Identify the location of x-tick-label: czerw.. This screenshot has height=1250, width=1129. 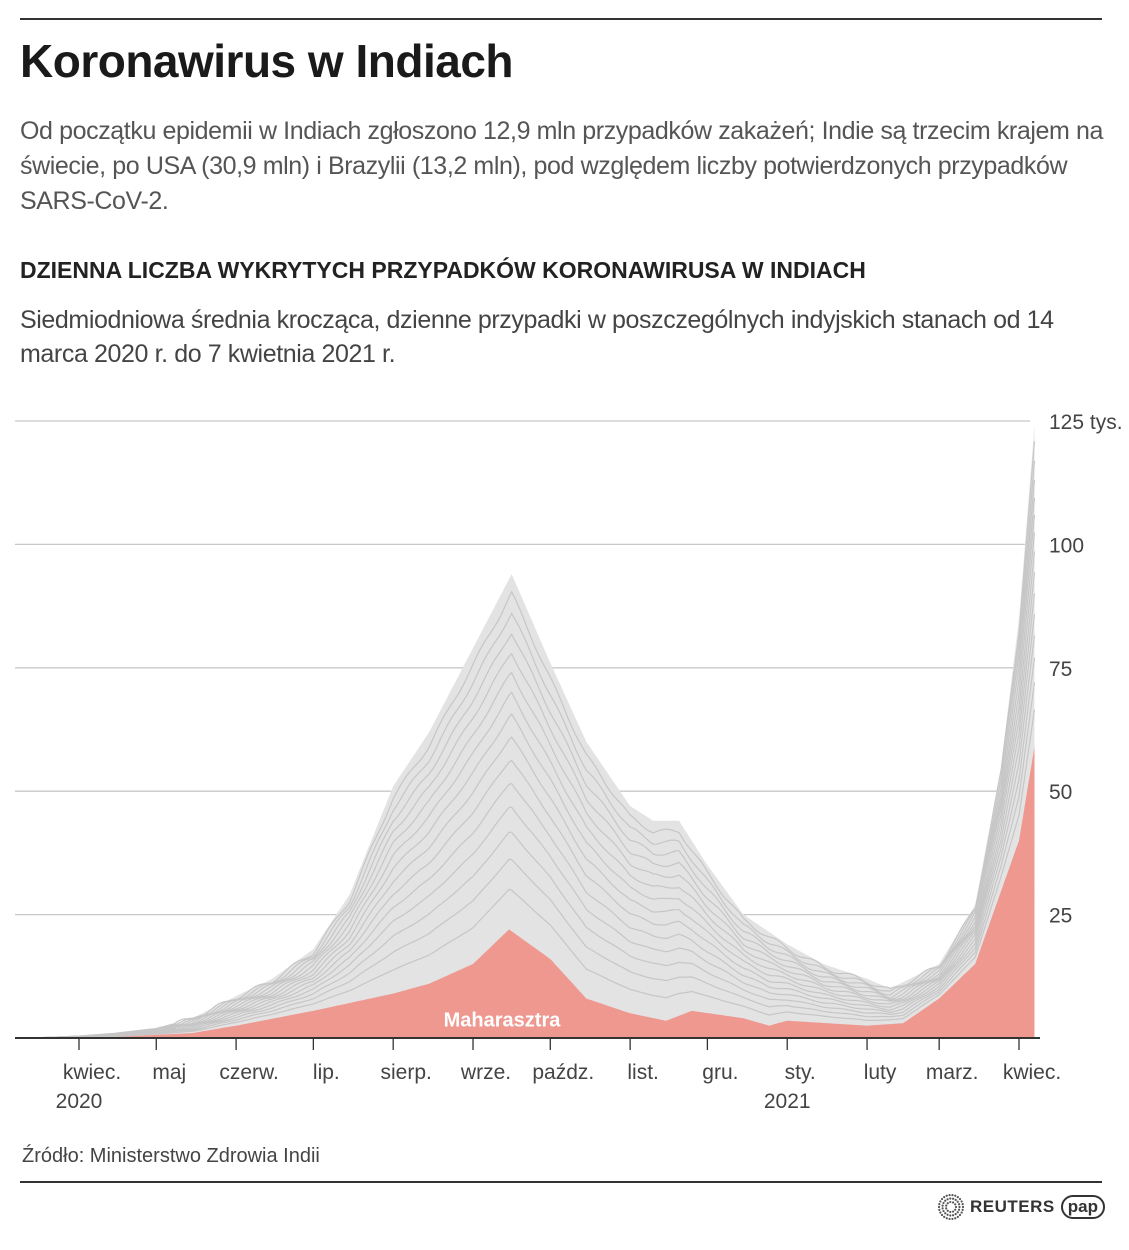
(249, 1072).